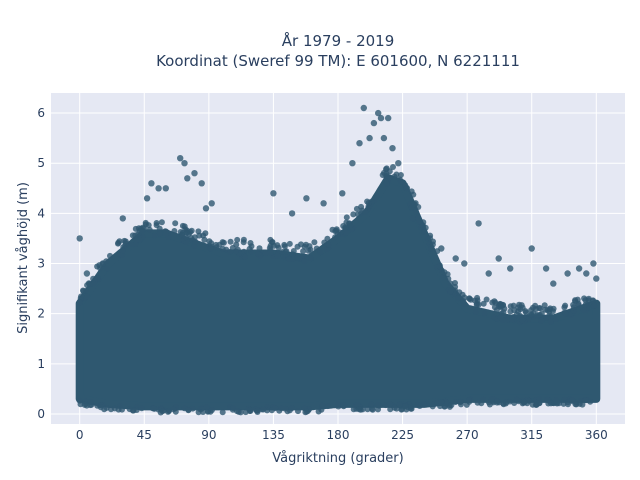 This screenshot has width=640, height=480. I want to click on x-tick-label: 135, so click(273, 435).